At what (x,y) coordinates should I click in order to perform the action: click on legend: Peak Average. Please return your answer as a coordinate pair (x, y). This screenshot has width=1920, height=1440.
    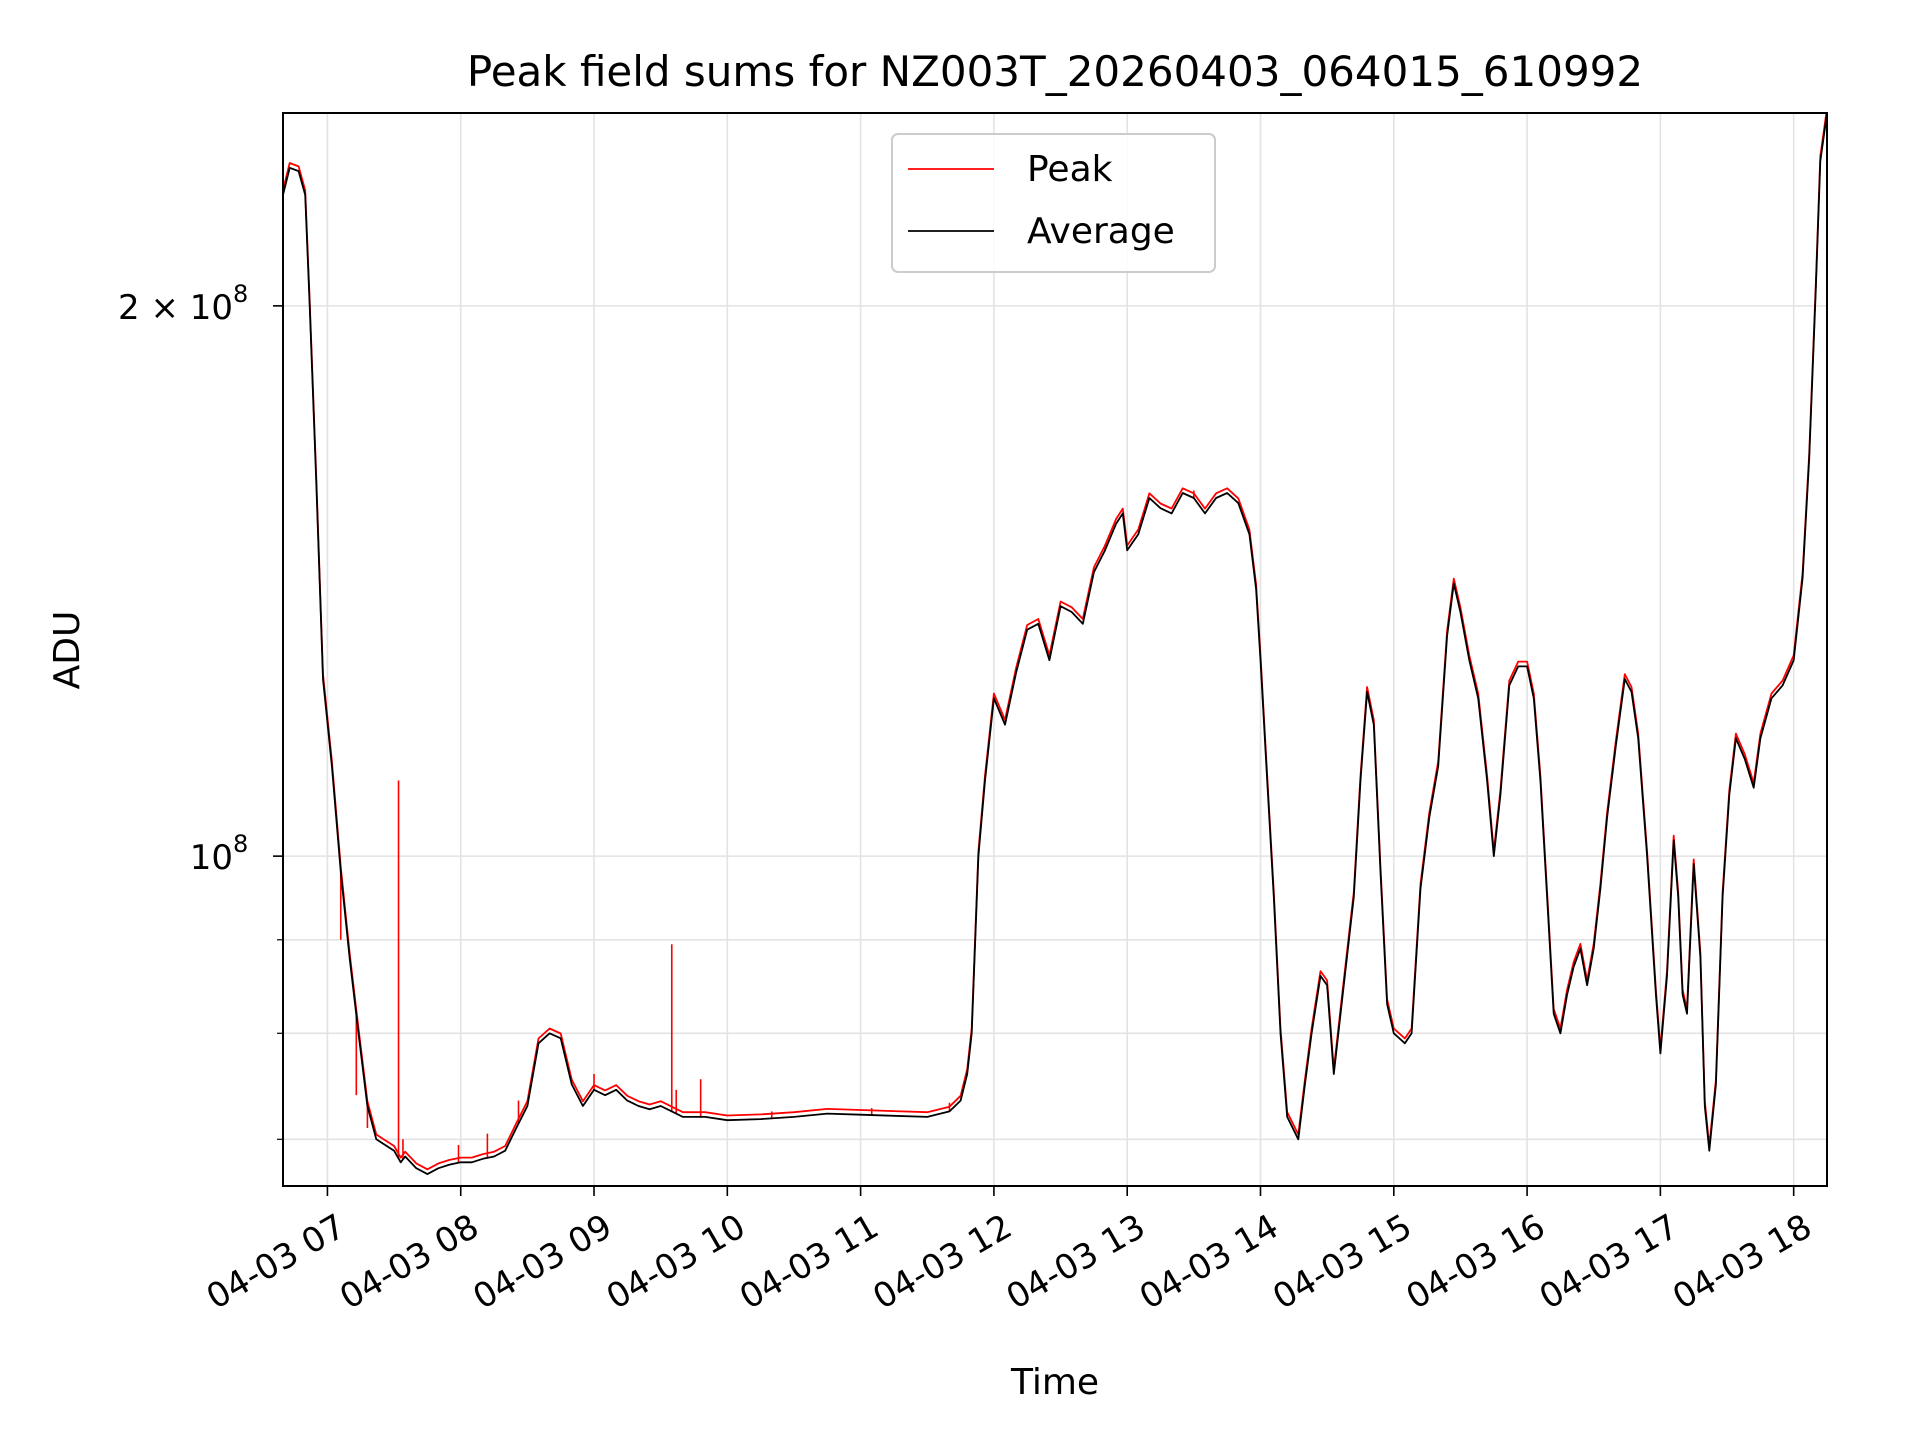
    Looking at the image, I should click on (1053, 203).